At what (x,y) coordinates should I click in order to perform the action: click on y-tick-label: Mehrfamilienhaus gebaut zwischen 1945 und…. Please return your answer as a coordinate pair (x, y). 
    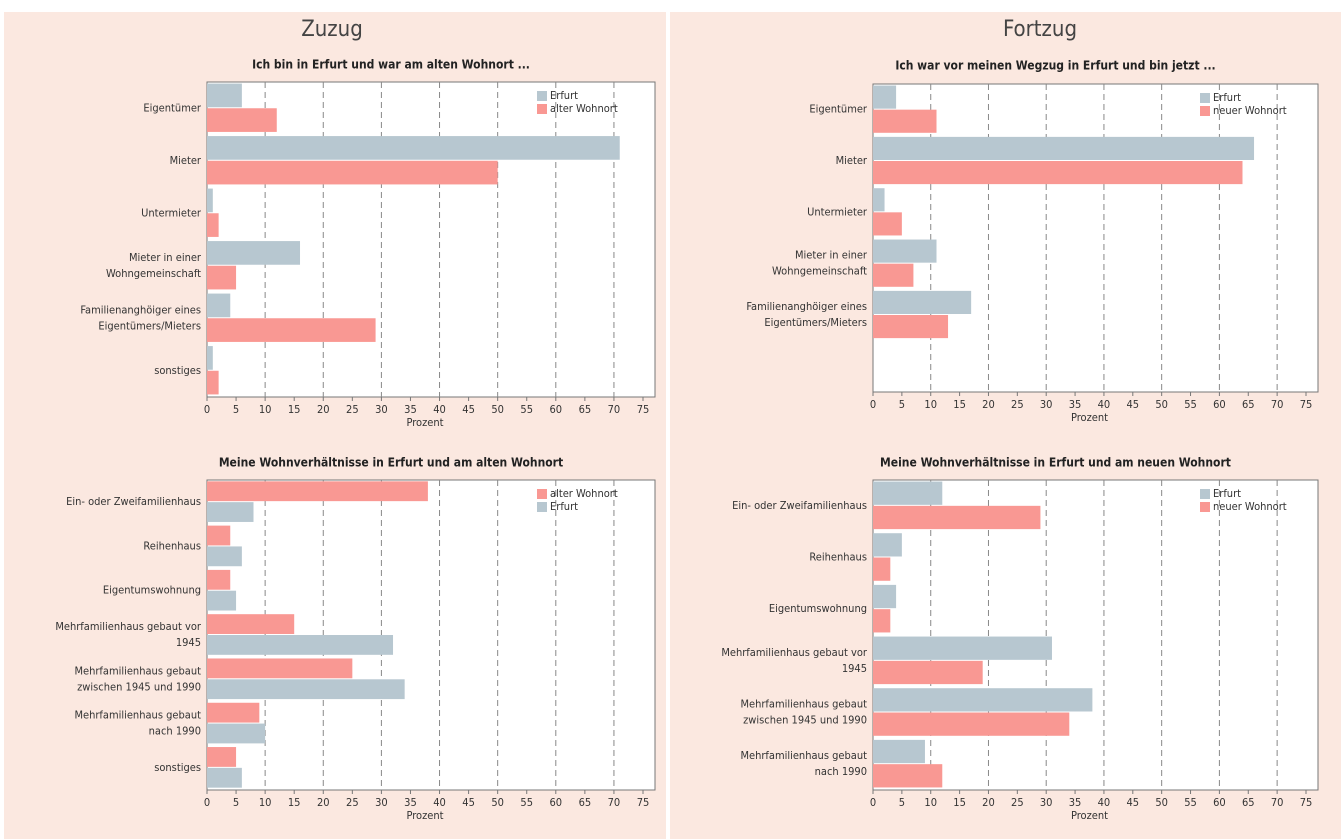
    Looking at the image, I should click on (137, 678).